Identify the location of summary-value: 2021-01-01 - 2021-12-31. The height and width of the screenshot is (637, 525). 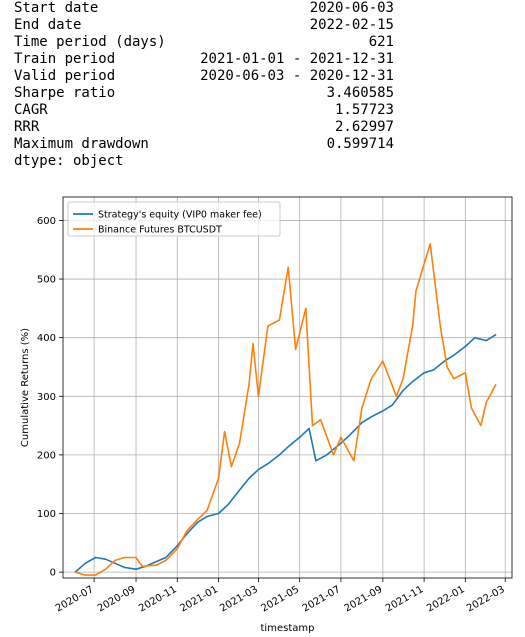
(297, 59).